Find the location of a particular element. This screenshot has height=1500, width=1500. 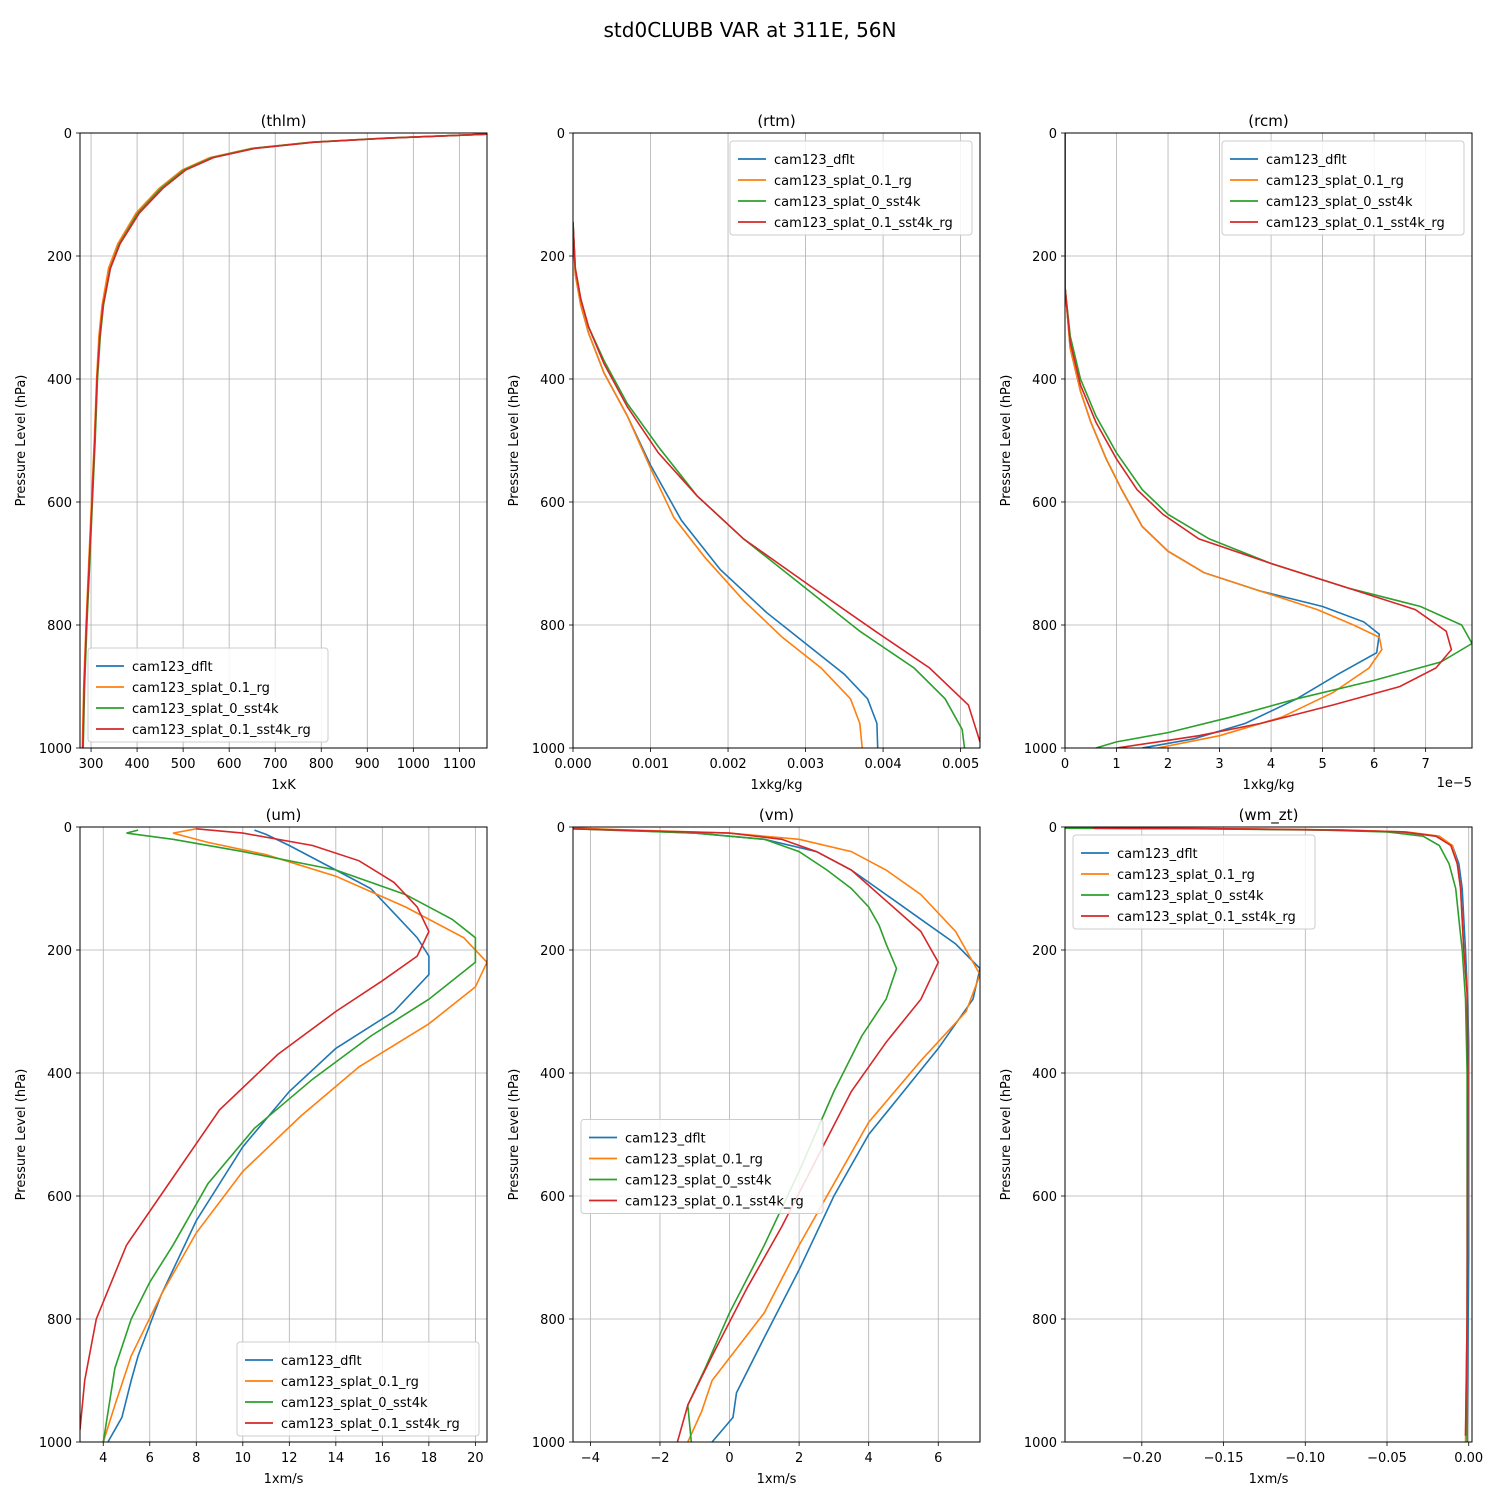

x-tick-label: 0 is located at coordinates (1065, 764).